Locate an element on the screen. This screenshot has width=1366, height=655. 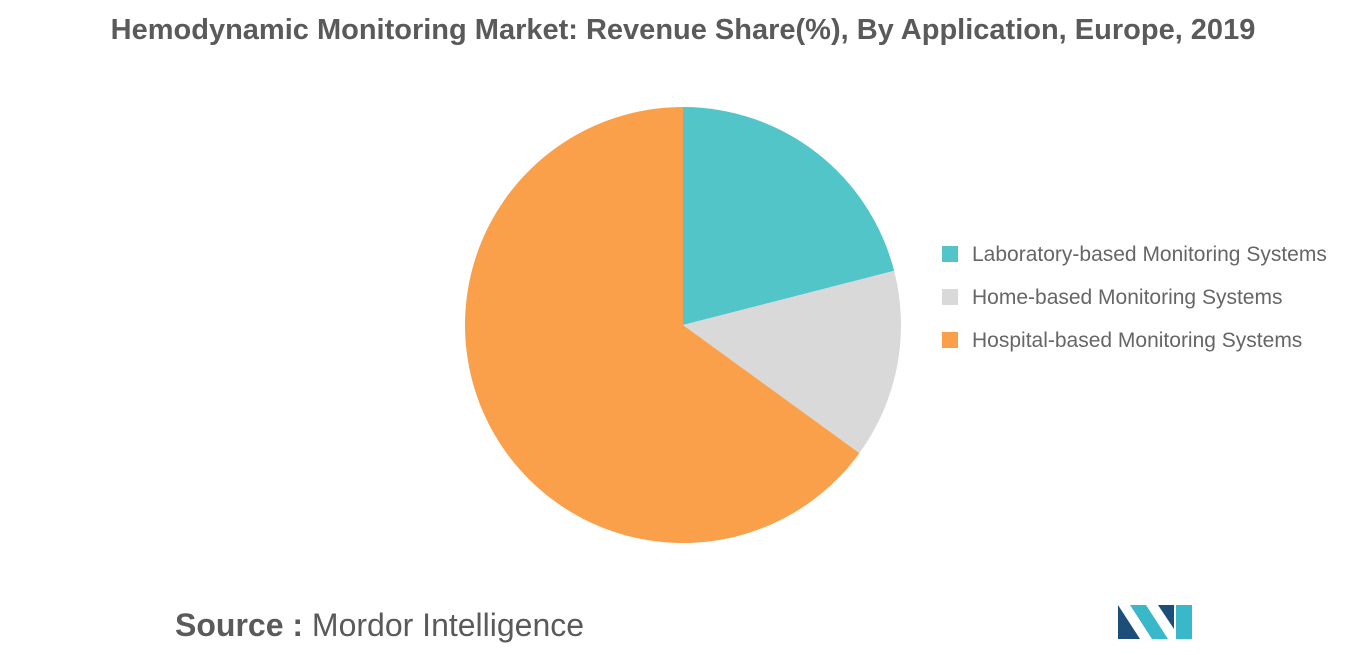
legend-swatch-hospital is located at coordinates (950, 340).